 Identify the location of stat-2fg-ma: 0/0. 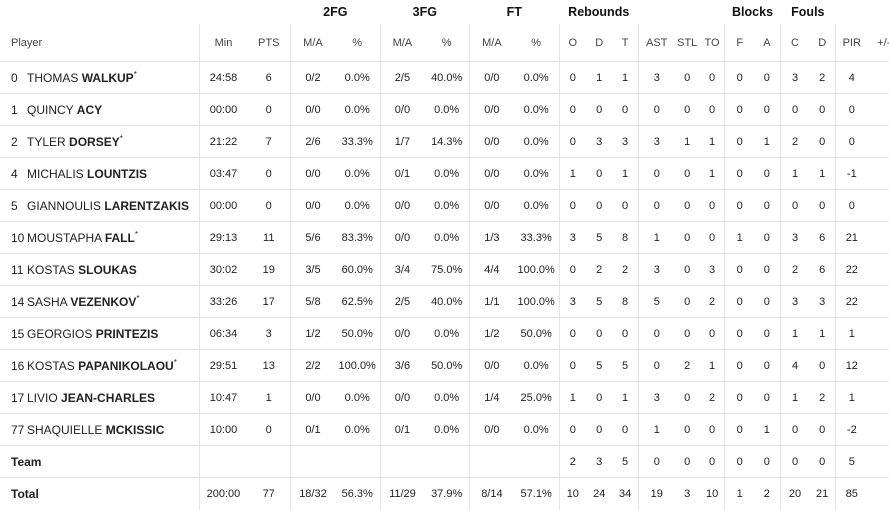
(313, 110).